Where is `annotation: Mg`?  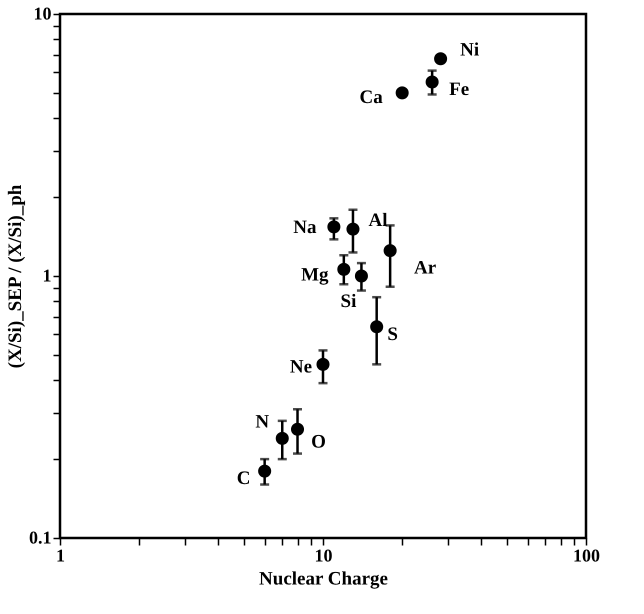
annotation: Mg is located at coordinates (315, 275).